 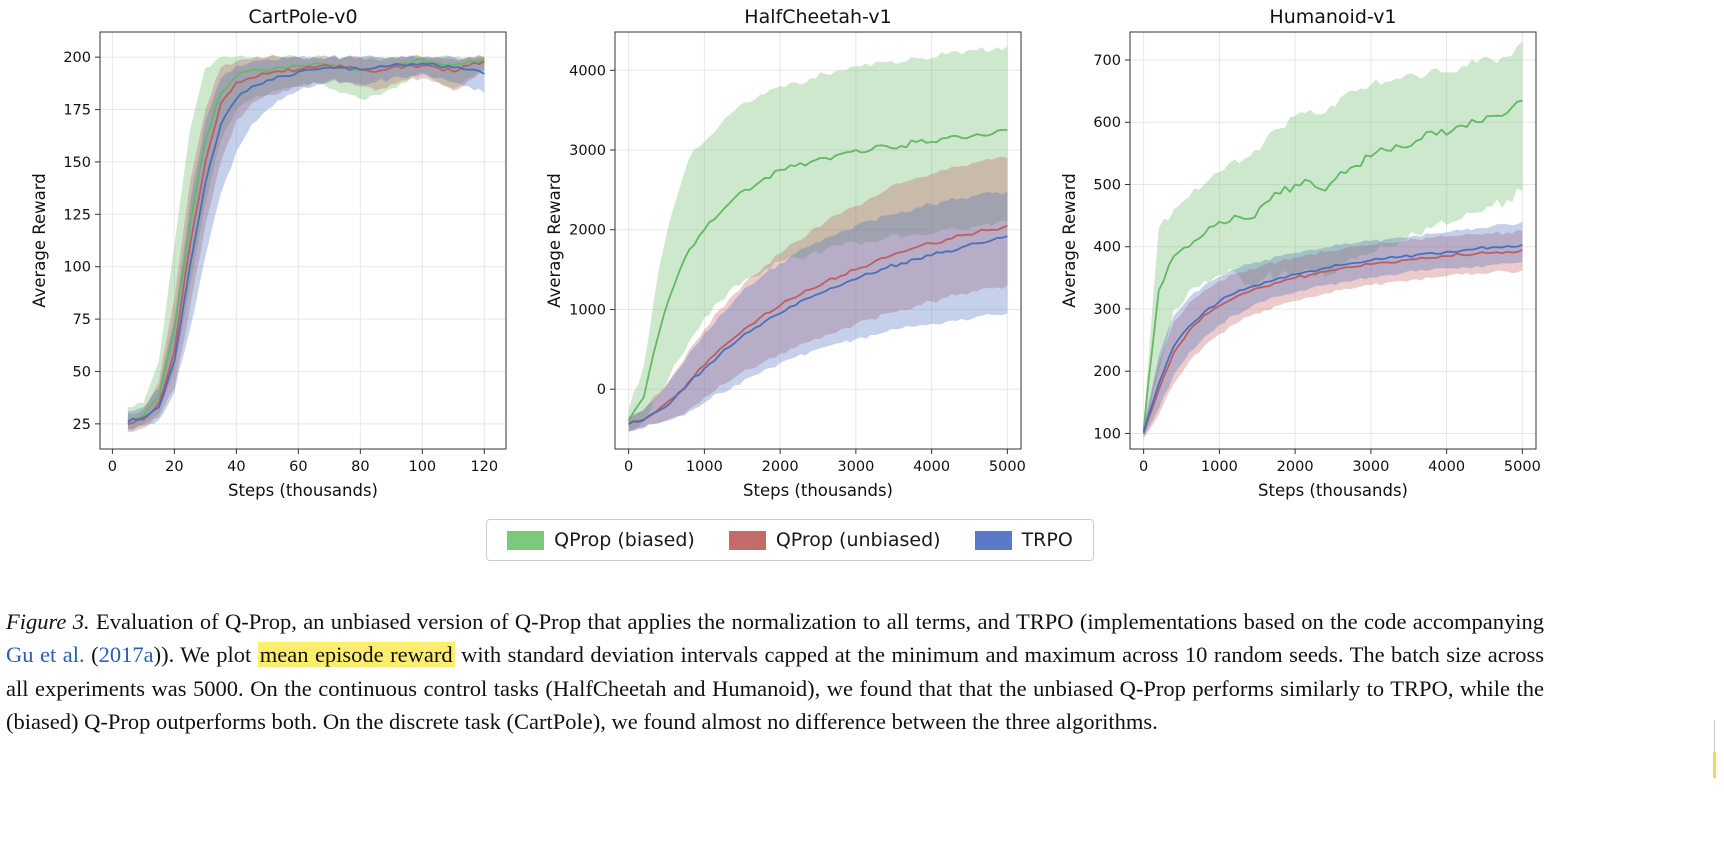 I want to click on chart-title: HalfCheetah-v1, so click(x=817, y=17).